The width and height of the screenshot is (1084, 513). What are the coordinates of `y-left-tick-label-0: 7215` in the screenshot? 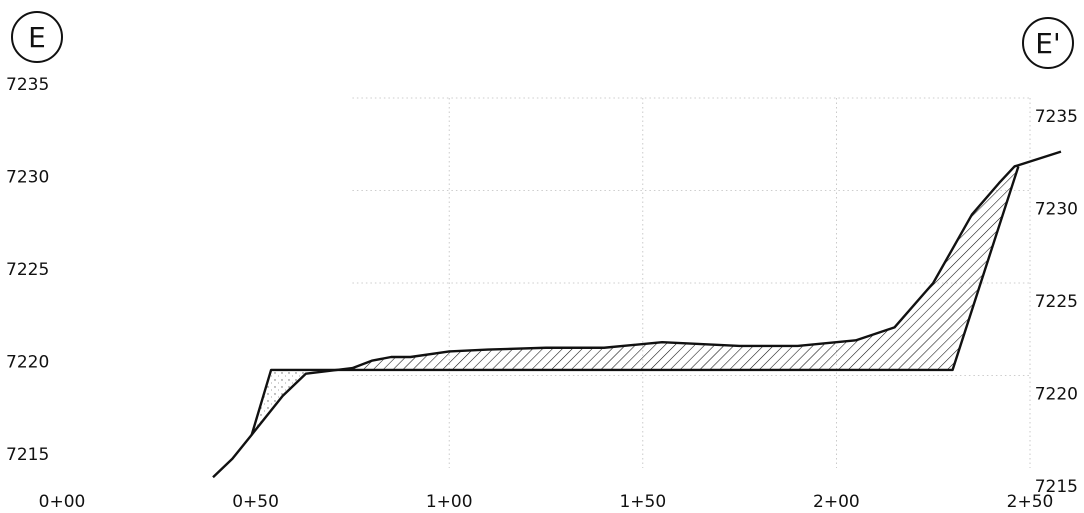 It's located at (27, 455).